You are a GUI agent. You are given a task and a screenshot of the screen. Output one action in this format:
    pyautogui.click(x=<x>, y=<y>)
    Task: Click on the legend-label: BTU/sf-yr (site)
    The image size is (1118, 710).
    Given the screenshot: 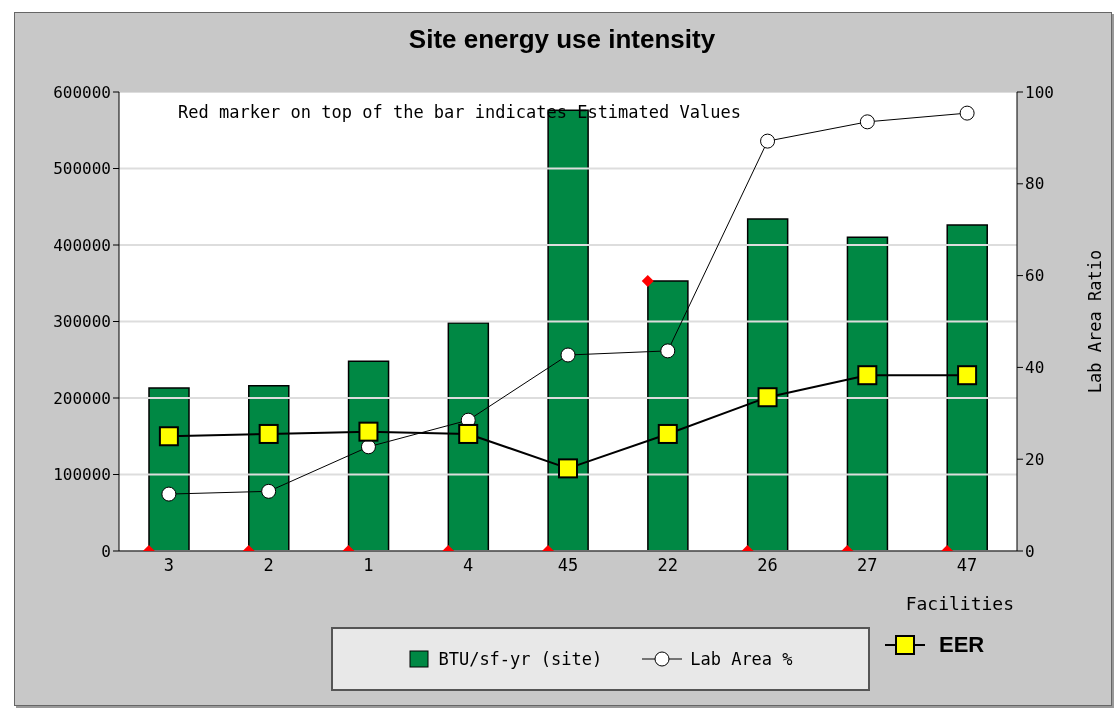 What is the action you would take?
    pyautogui.click(x=520, y=659)
    